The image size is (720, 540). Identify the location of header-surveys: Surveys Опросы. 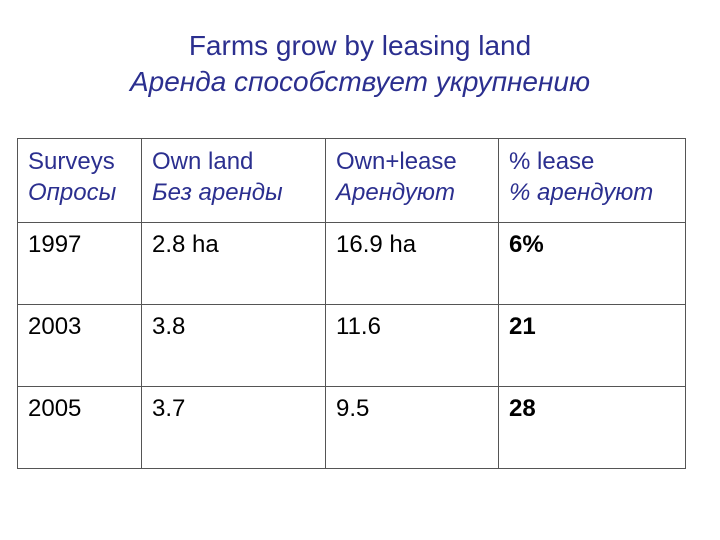
(79, 180).